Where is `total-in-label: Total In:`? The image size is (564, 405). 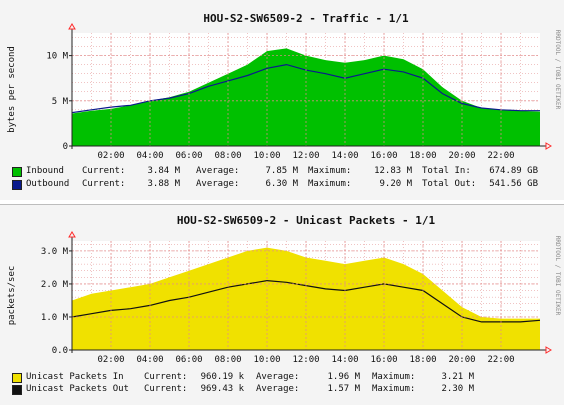 total-in-label: Total In: is located at coordinates (446, 171).